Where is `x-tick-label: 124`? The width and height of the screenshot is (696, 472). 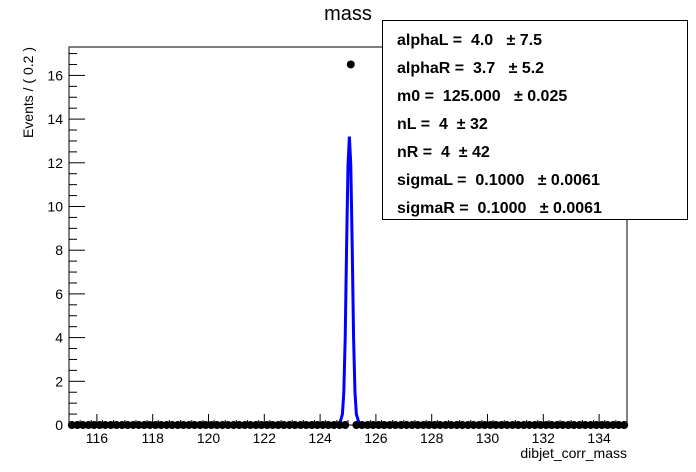
x-tick-label: 124 is located at coordinates (320, 438).